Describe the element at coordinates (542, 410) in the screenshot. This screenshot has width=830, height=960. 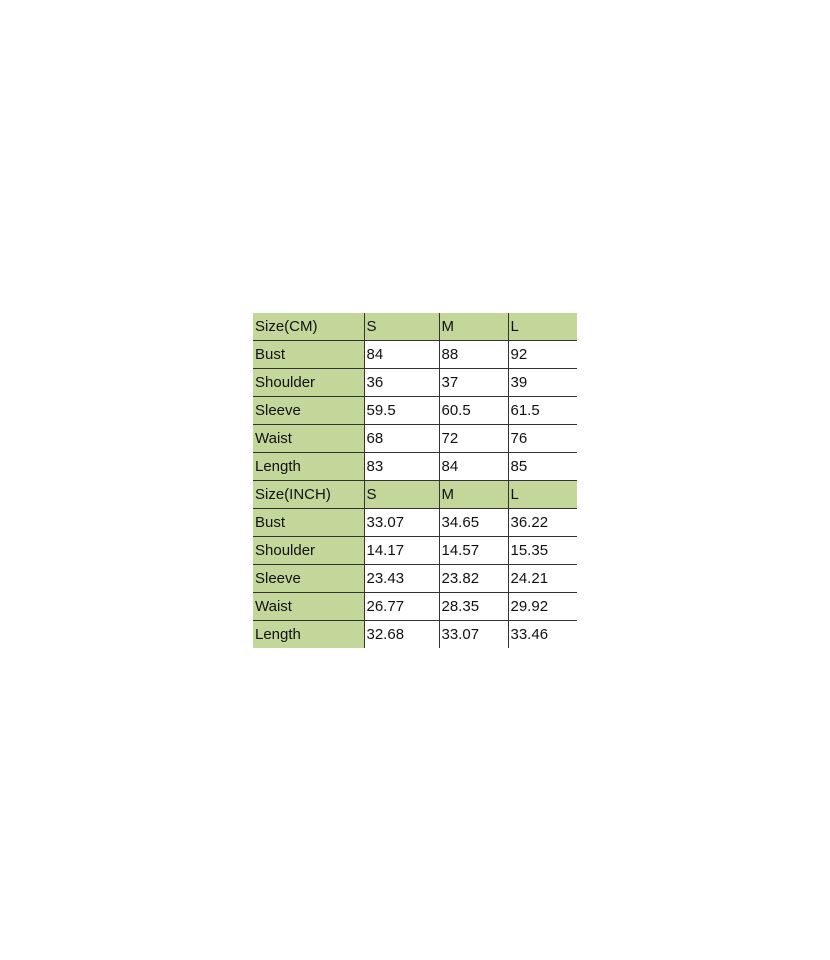
I see `cell-value: 61.5` at that location.